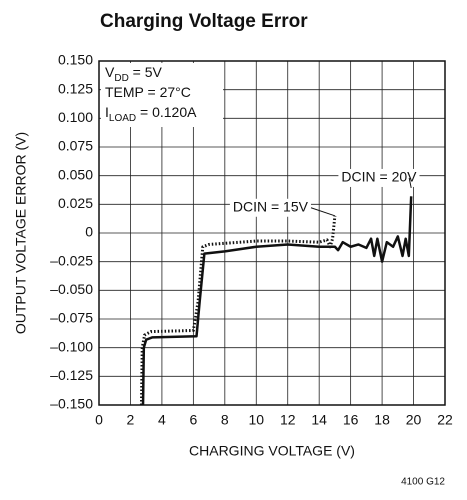 The image size is (467, 500). What do you see at coordinates (414, 420) in the screenshot?
I see `x-tick-label: 20` at bounding box center [414, 420].